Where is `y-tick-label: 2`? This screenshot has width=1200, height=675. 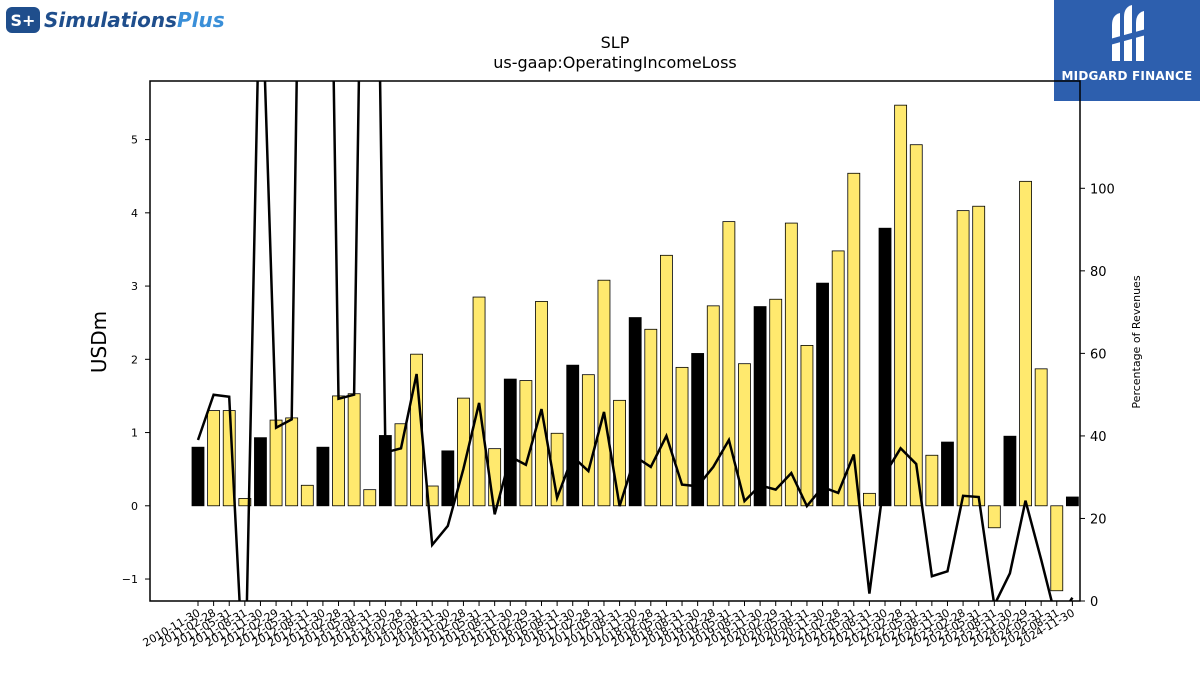
y-tick-label: 2 is located at coordinates (134, 359).